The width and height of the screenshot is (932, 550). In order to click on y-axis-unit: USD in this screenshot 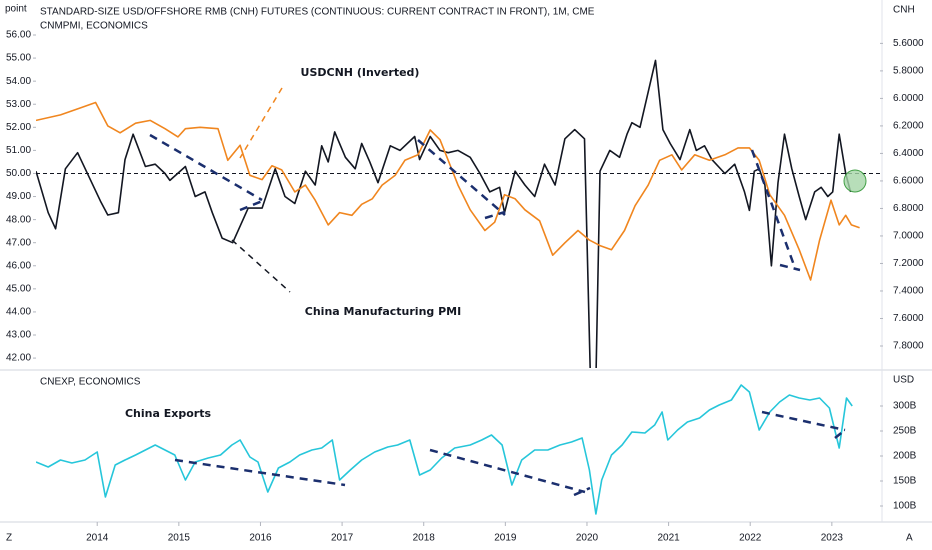, I will do `click(903, 380)`.